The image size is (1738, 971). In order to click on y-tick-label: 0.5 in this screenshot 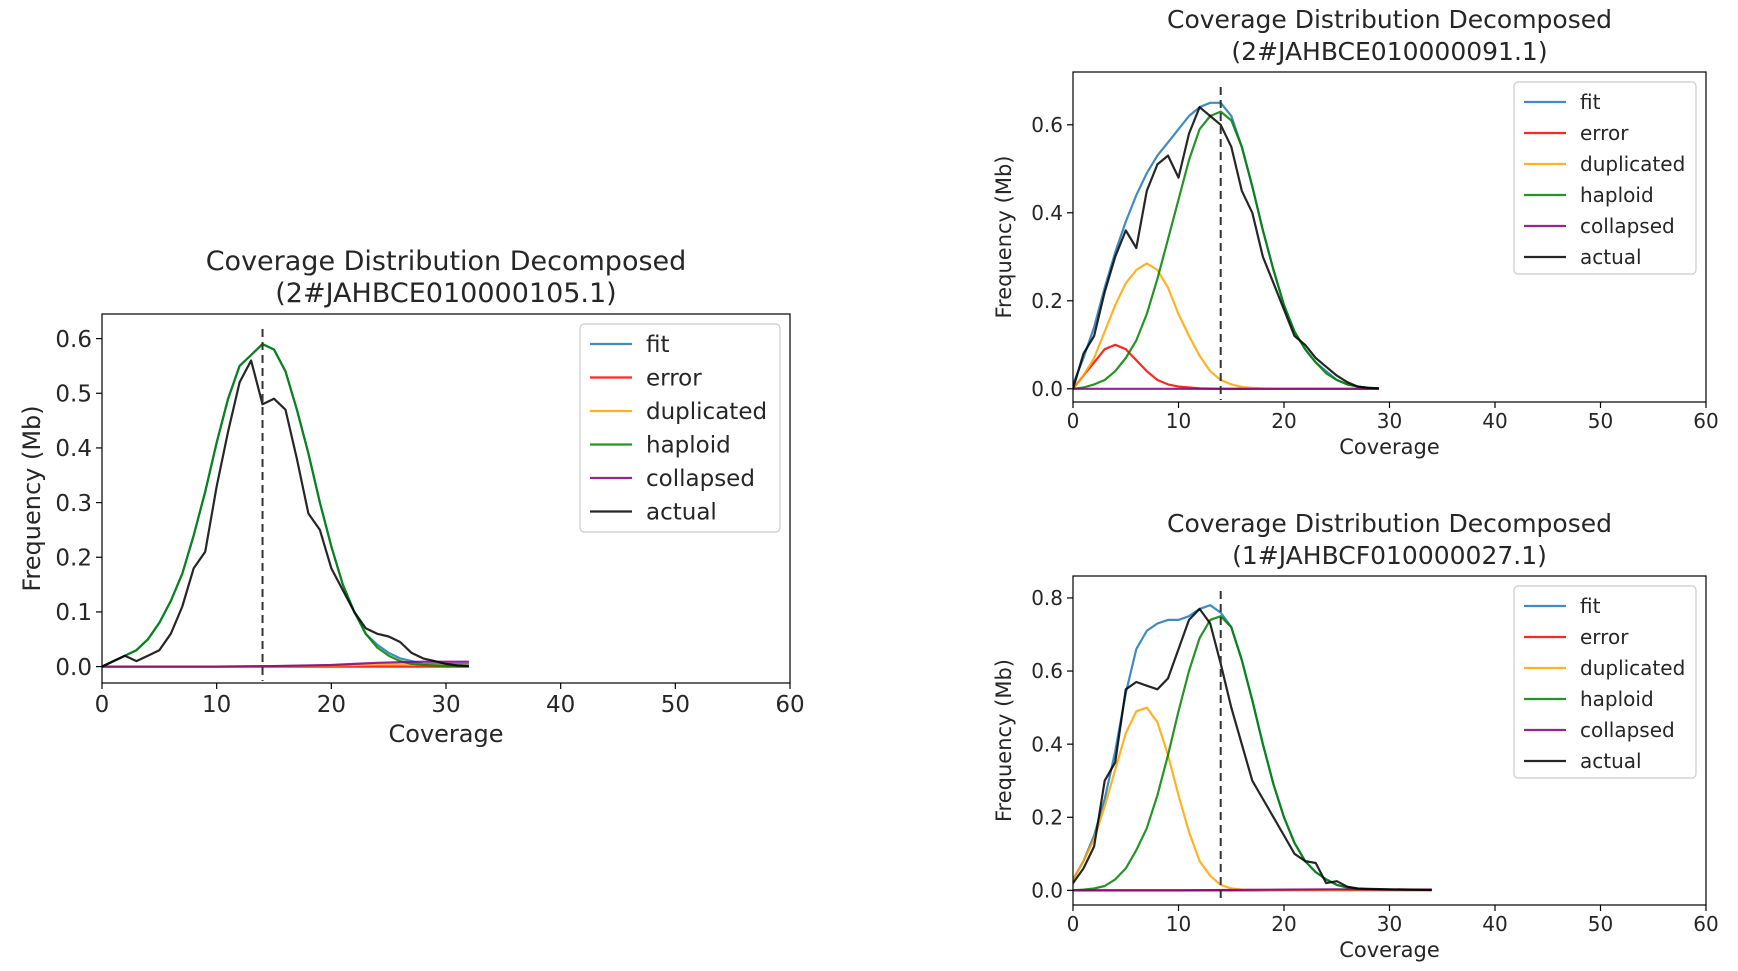, I will do `click(73, 395)`.